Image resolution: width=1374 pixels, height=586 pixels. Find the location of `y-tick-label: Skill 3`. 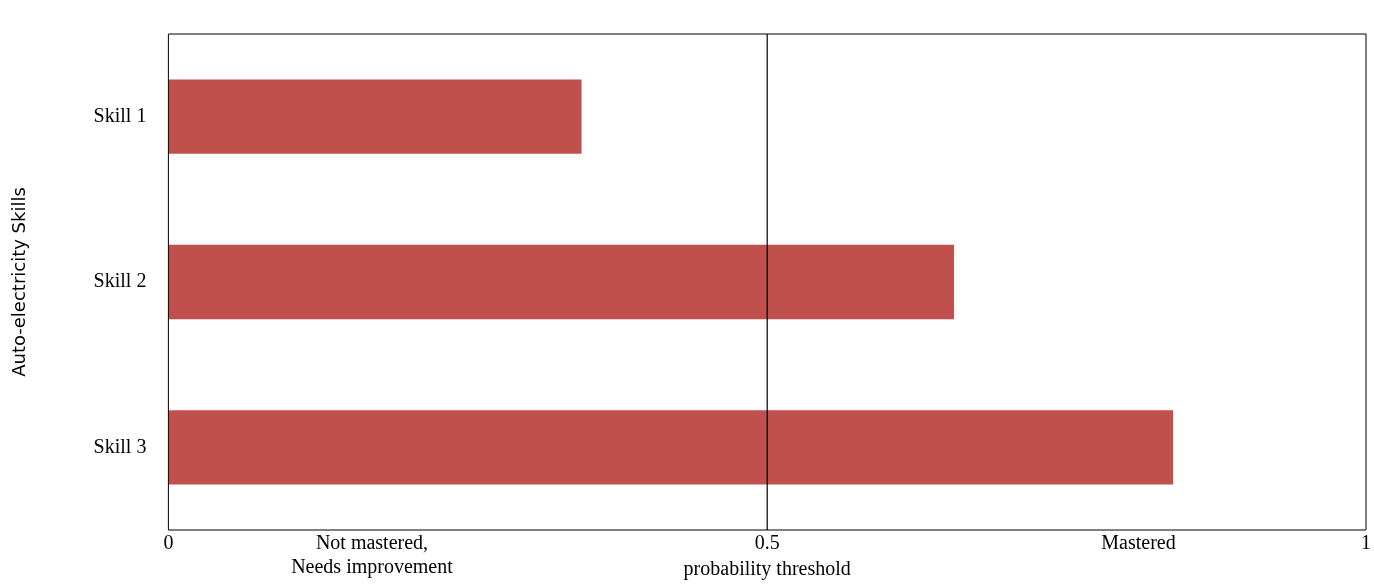

y-tick-label: Skill 3 is located at coordinates (120, 445).